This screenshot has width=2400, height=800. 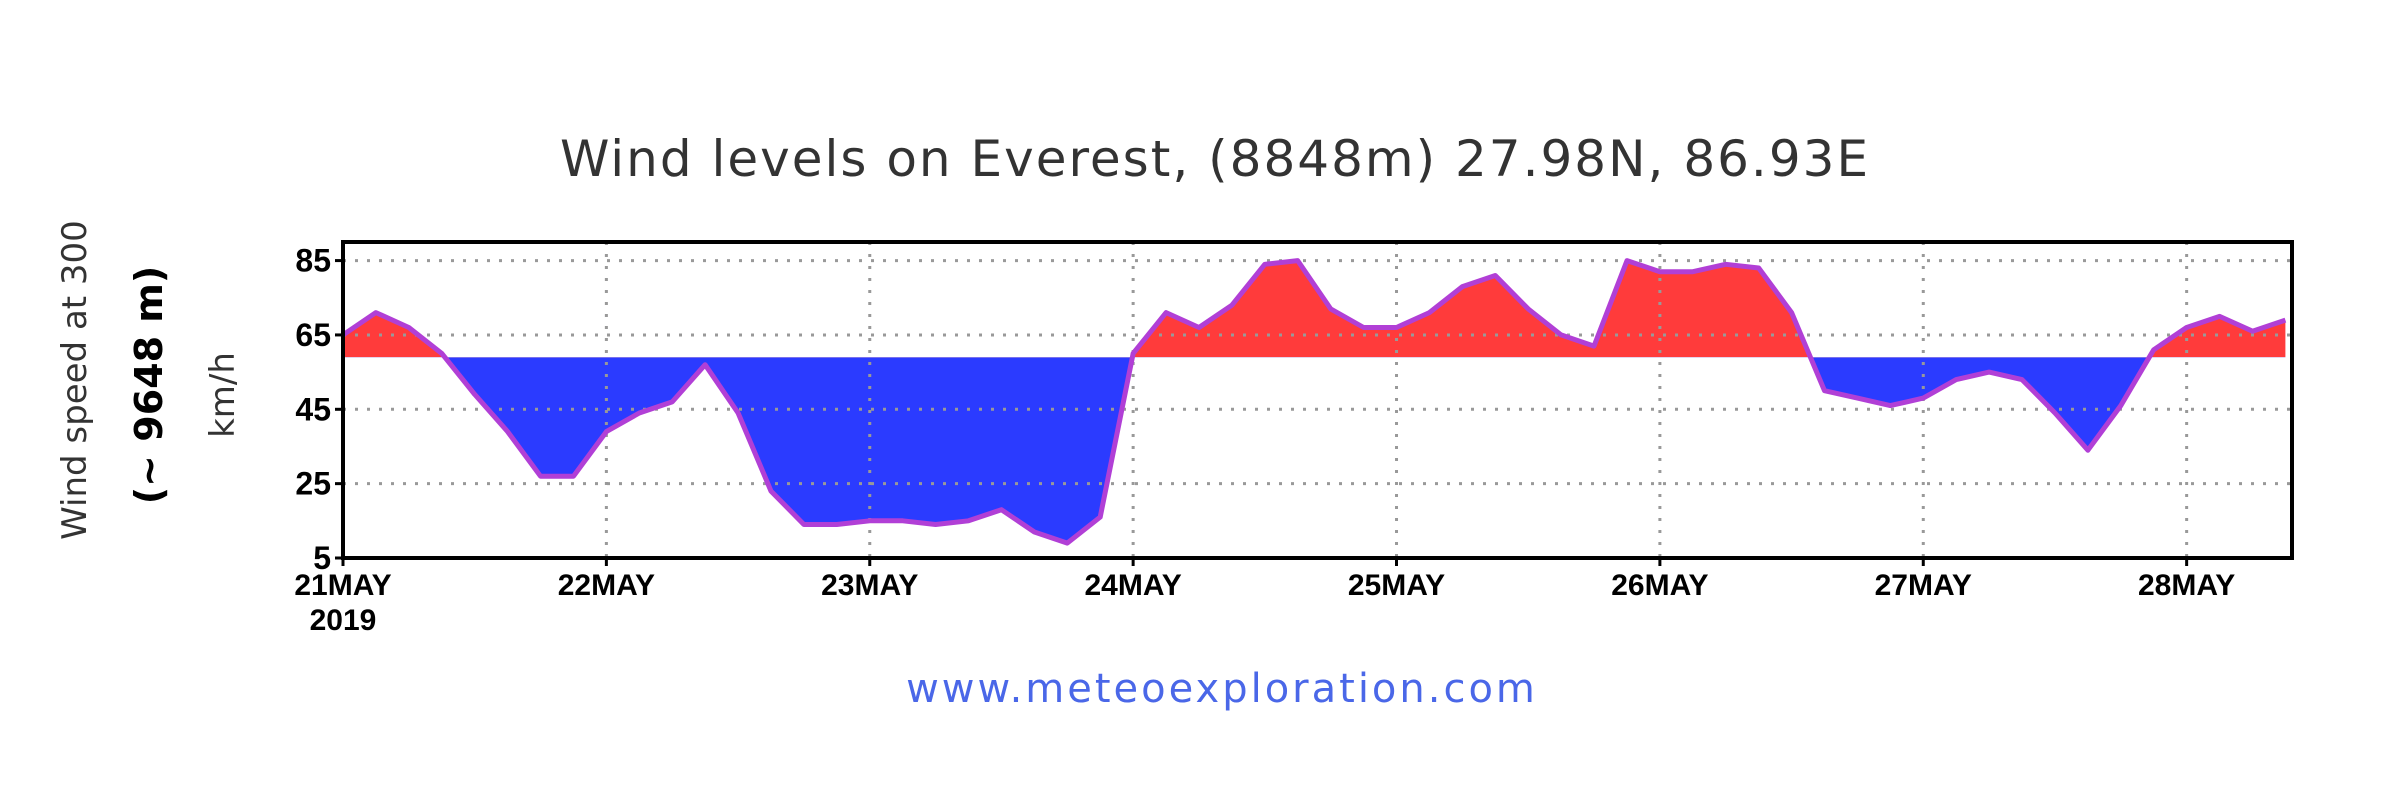 I want to click on x-tick-label: 25MAY, so click(x=1396, y=585).